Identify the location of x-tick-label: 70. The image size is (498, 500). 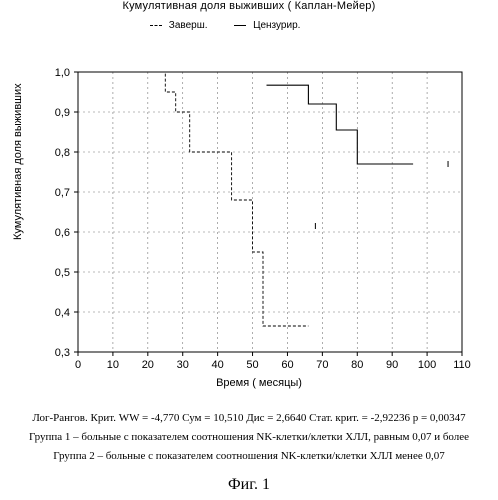
(322, 364).